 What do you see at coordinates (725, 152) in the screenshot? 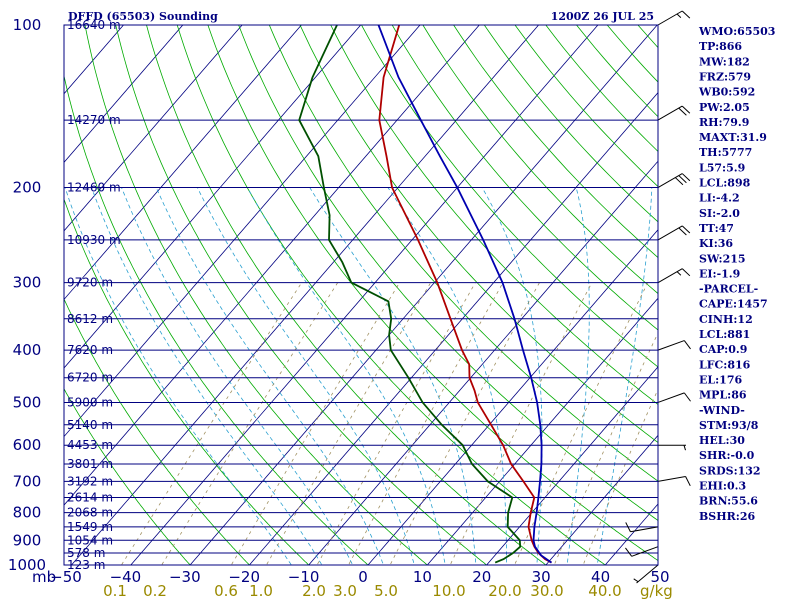
I see `index-entry: TH:5777` at bounding box center [725, 152].